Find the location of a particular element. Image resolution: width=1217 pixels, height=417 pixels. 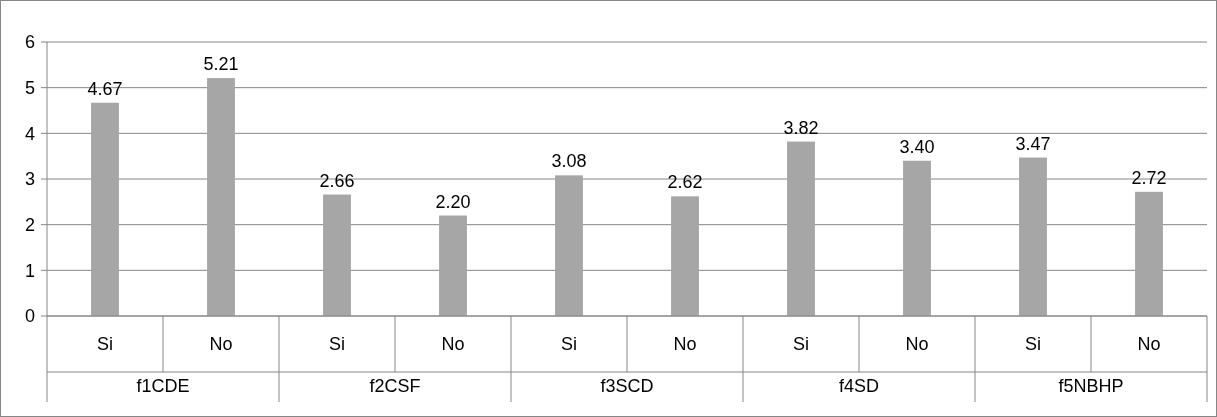

y-tick-label: 0 is located at coordinates (29, 316).